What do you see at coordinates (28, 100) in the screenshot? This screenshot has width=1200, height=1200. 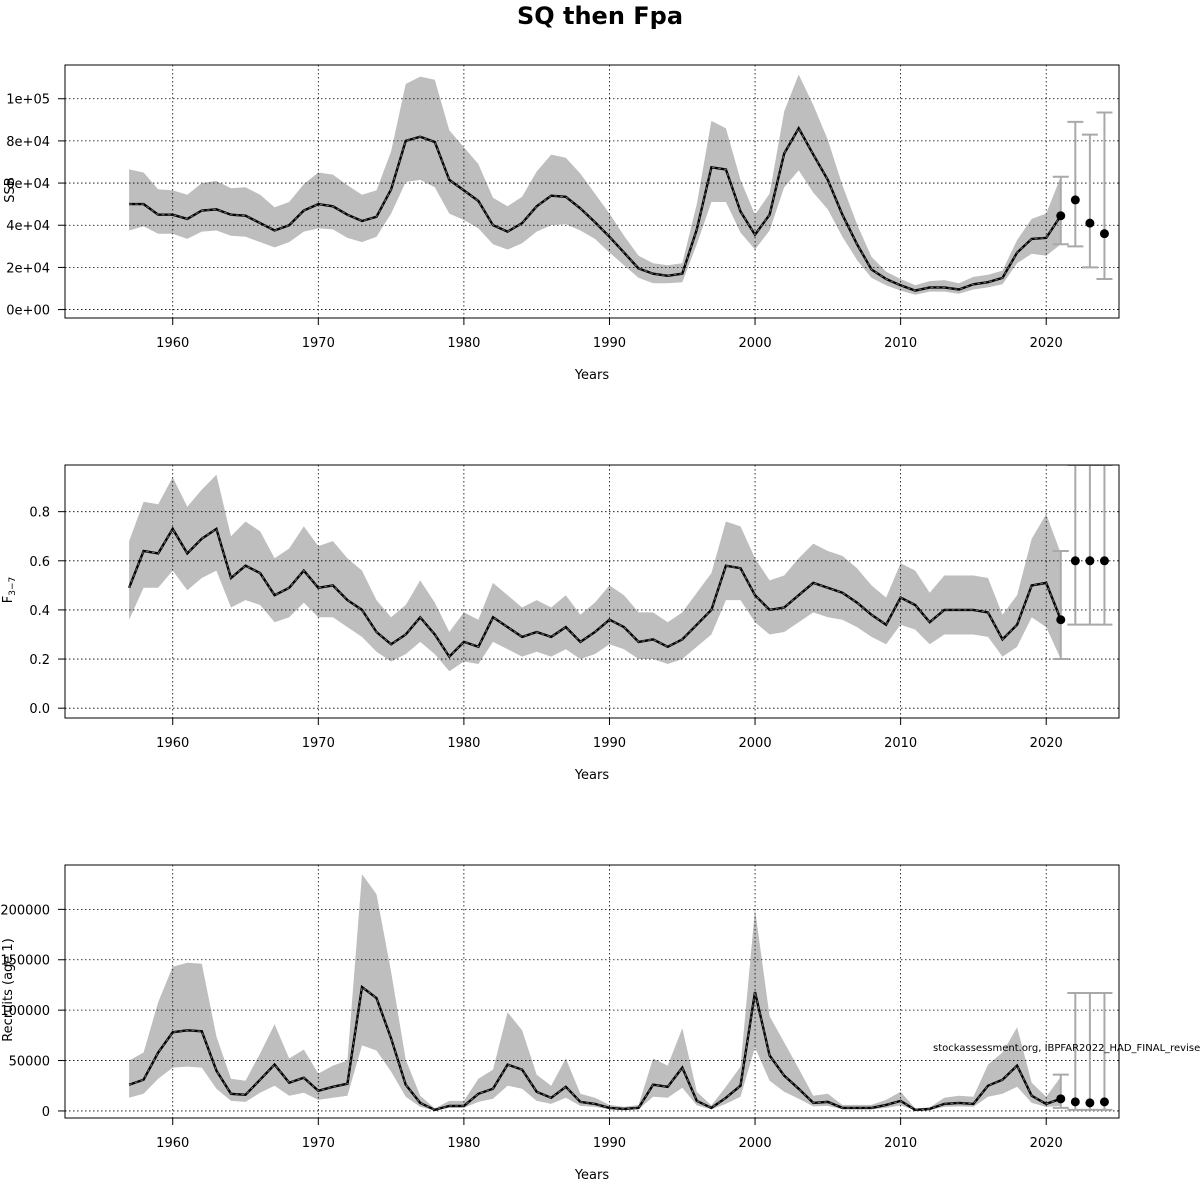 I see `y-tick-label: 1e+05` at bounding box center [28, 100].